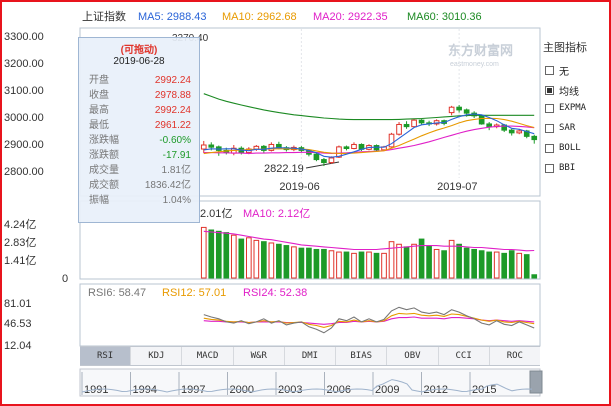 The height and width of the screenshot is (406, 611). Describe the element at coordinates (24, 145) in the screenshot. I see `price-tick: 2900.00` at that location.